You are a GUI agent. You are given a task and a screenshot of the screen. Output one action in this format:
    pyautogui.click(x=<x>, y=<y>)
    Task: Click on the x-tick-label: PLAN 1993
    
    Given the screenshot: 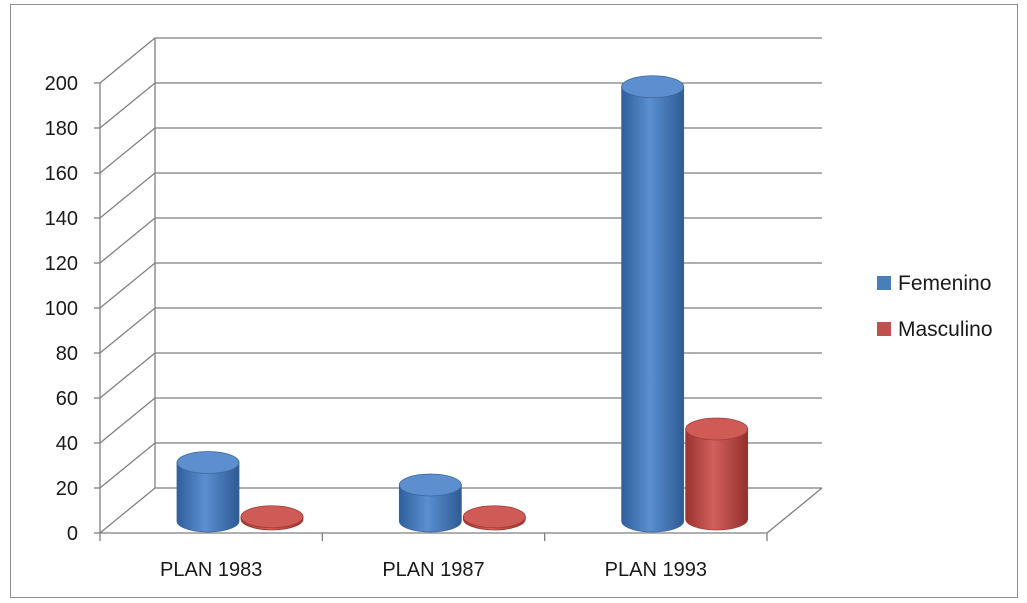 What is the action you would take?
    pyautogui.click(x=656, y=570)
    